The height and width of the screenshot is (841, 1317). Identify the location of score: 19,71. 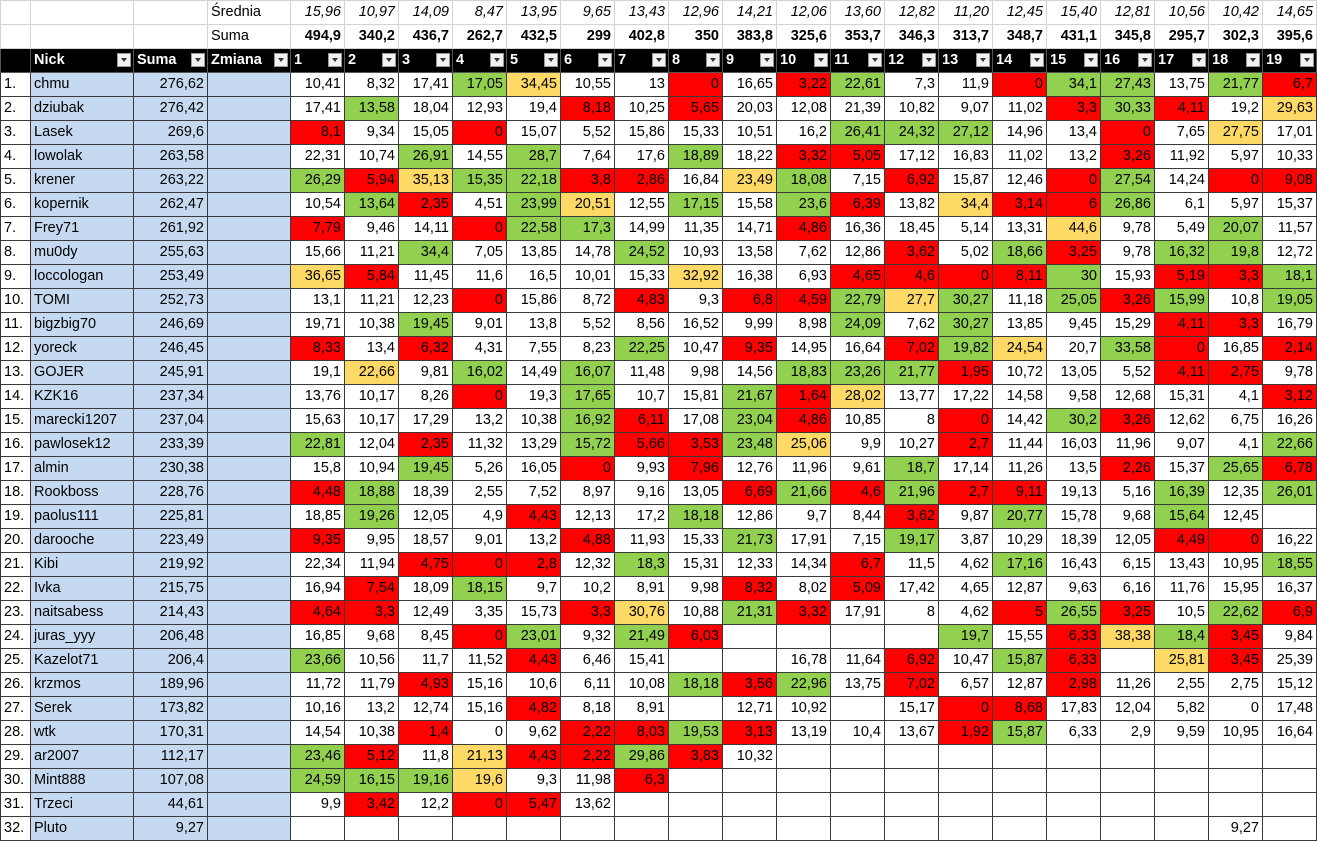
(317, 324).